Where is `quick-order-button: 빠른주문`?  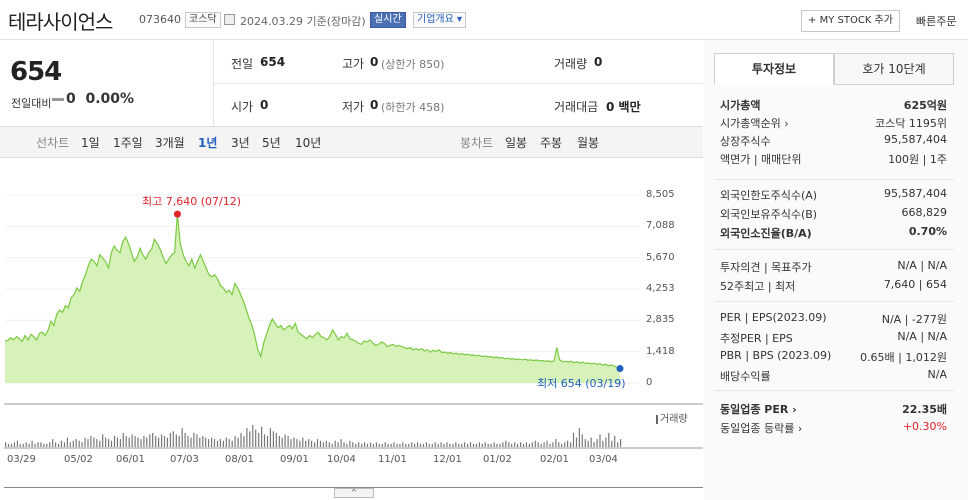
quick-order-button: 빠른주문 is located at coordinates (936, 21).